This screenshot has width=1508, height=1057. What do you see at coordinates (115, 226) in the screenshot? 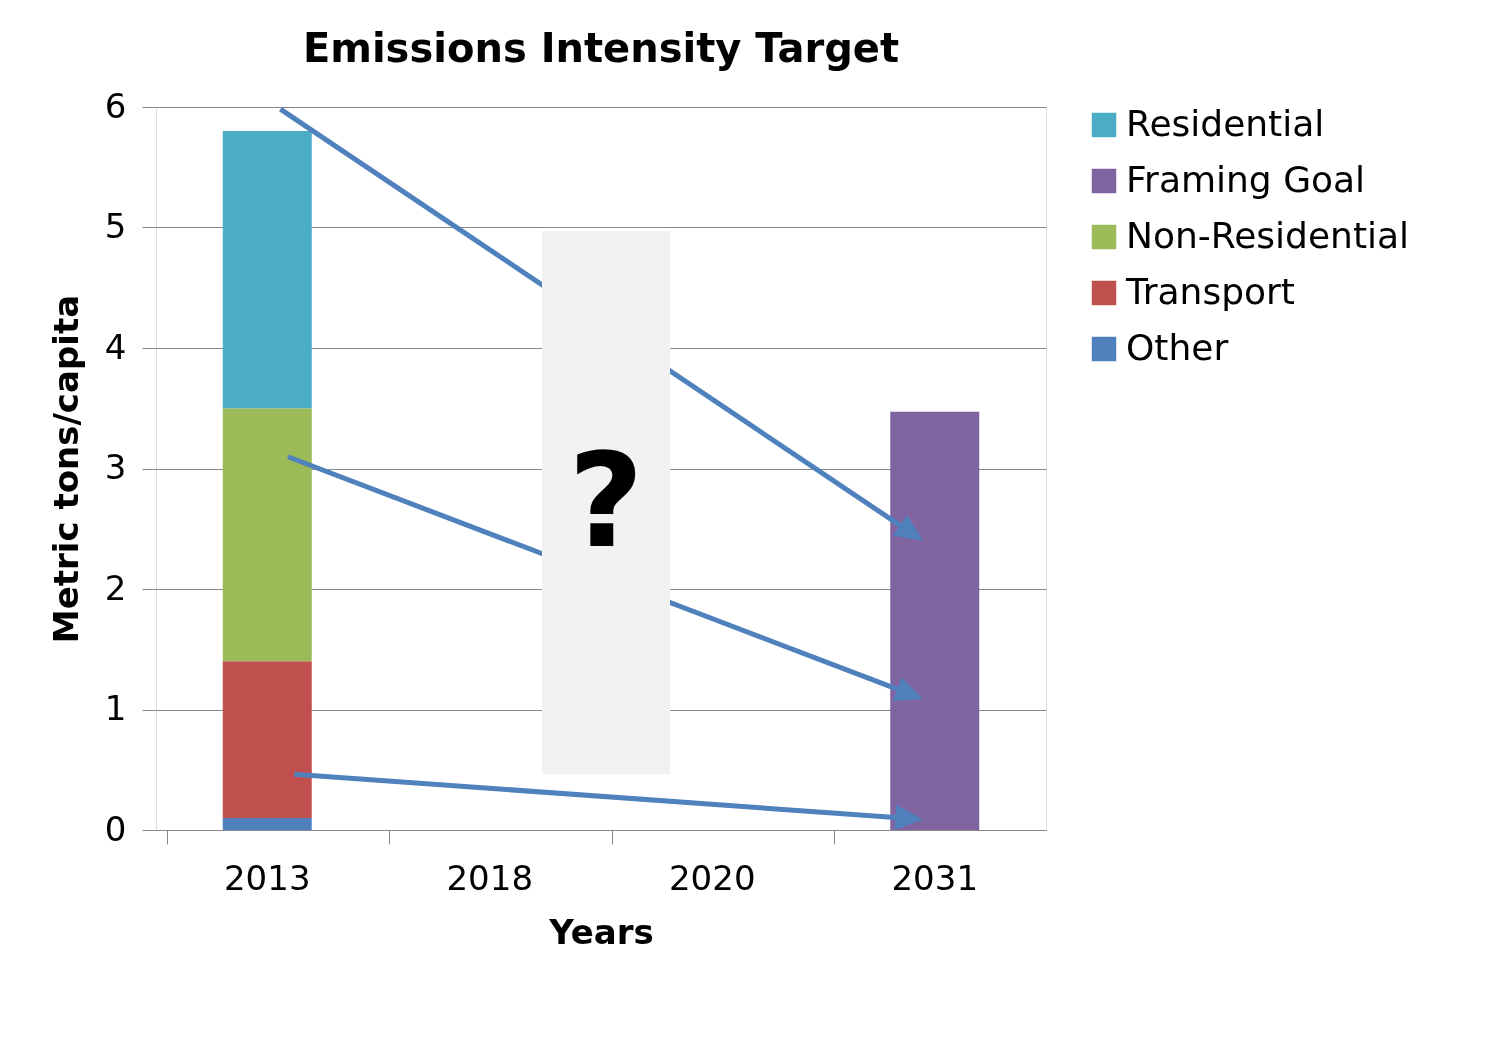
I see `y-tick-label: 5` at bounding box center [115, 226].